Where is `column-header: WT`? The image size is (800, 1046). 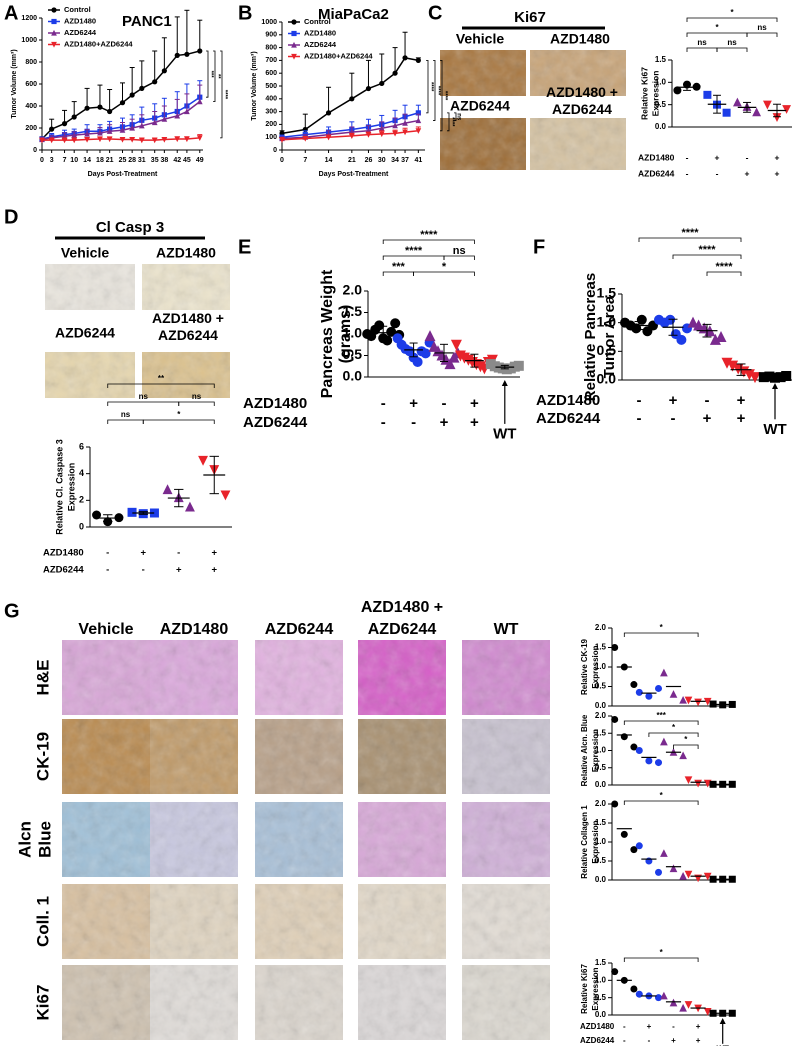 column-header: WT is located at coordinates (506, 629).